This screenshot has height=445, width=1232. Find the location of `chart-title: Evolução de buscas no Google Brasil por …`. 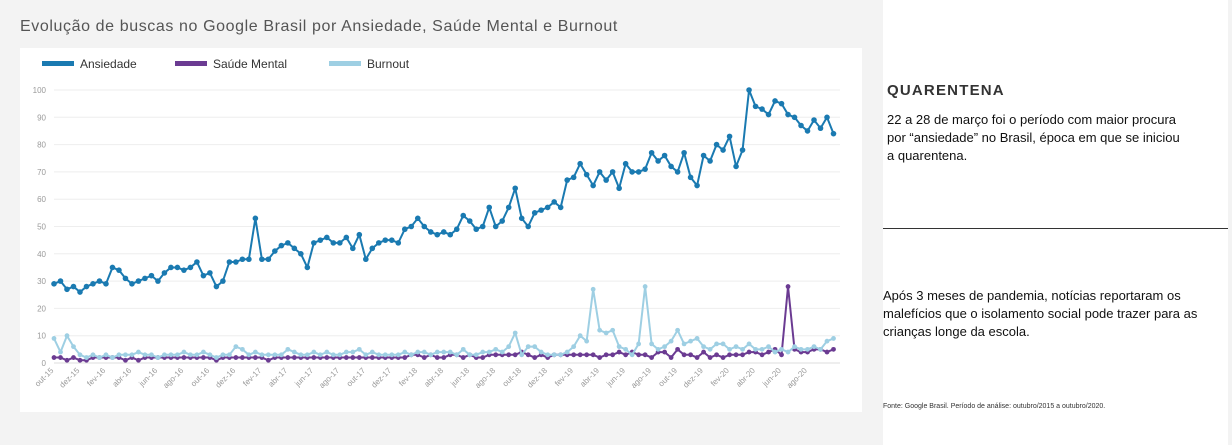

chart-title: Evolução de buscas no Google Brasil por … is located at coordinates (319, 26).